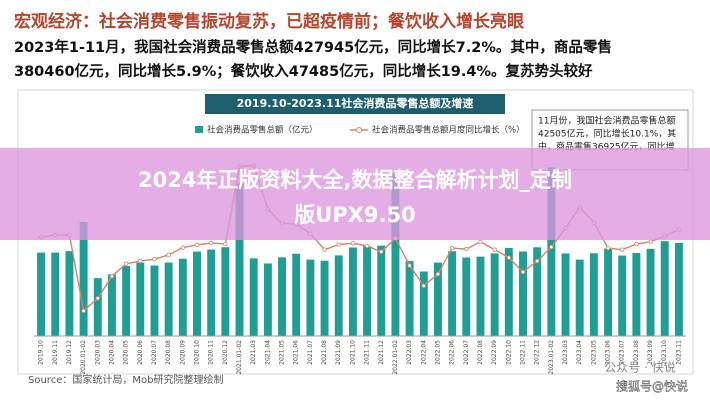 This screenshot has height=400, width=710. I want to click on x-tick-label: 2020.10, so click(197, 352).